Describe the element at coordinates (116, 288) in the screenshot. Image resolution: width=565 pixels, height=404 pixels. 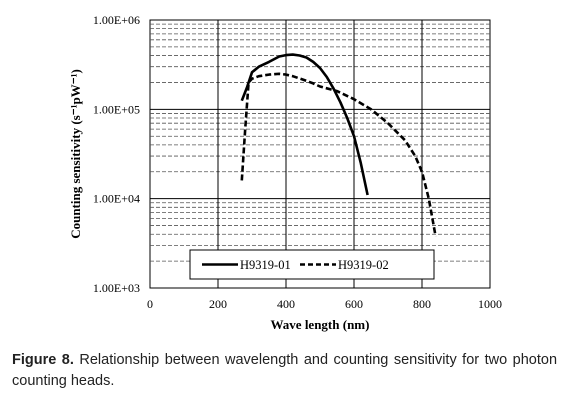
I see `y-tick-label: 1.00E+03` at that location.